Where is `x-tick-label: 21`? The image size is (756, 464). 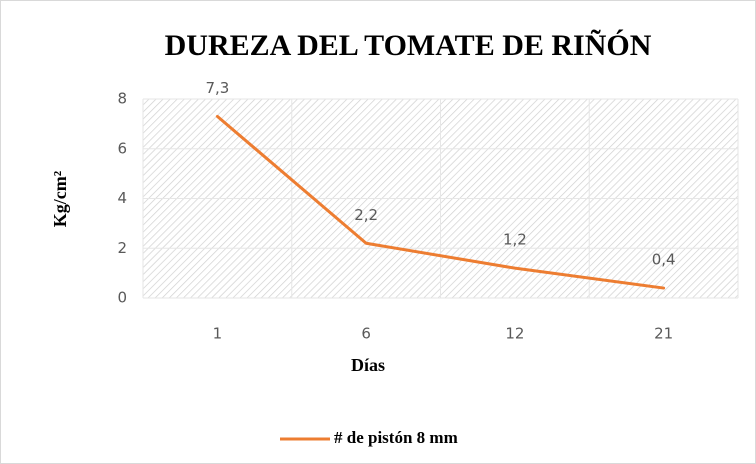
x-tick-label: 21 is located at coordinates (663, 334).